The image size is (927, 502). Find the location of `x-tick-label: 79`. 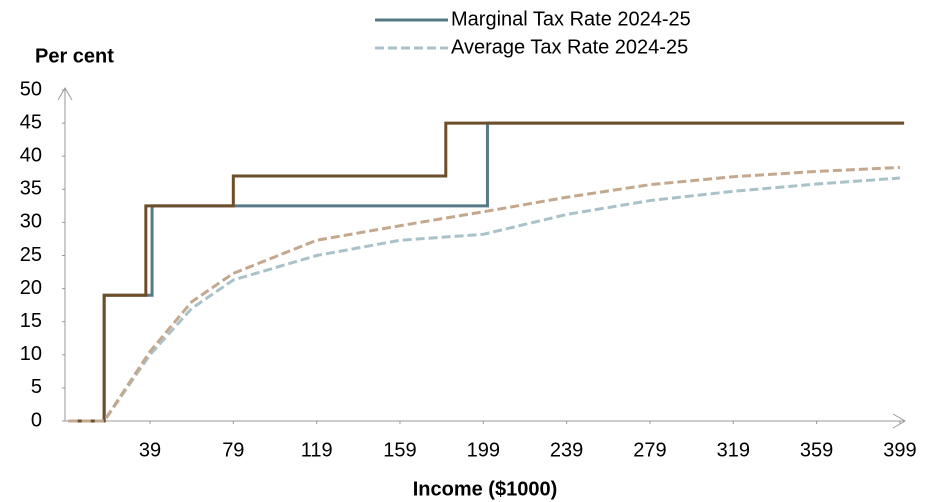

x-tick-label: 79 is located at coordinates (233, 450).